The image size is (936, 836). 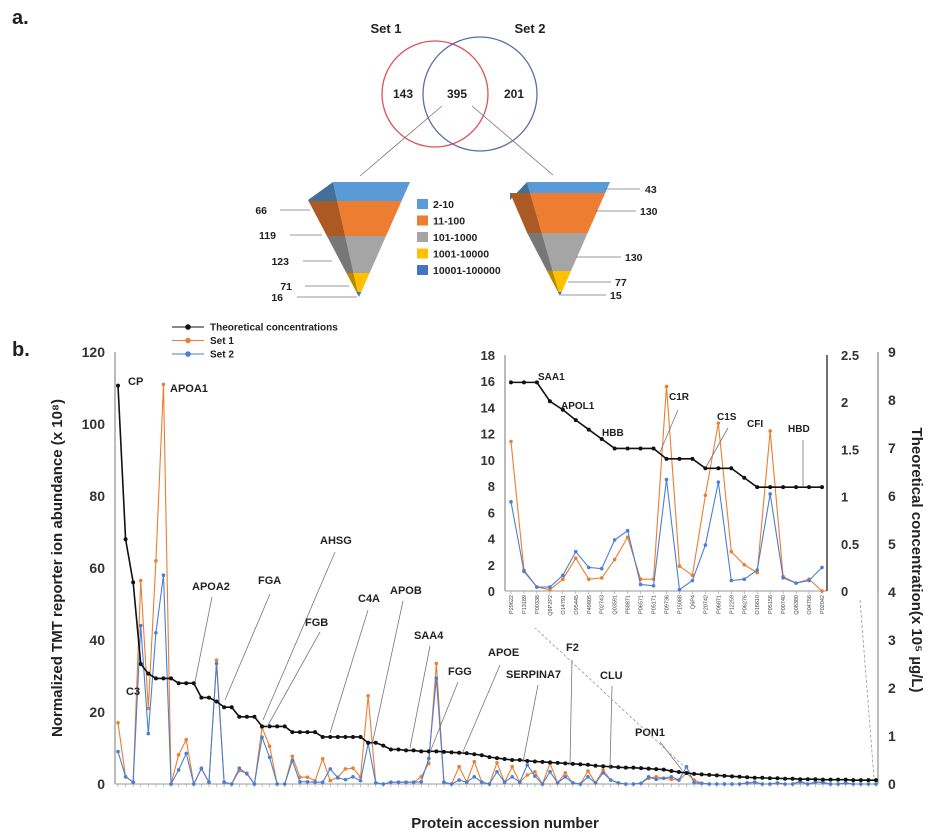 I want to click on venn-set2-label: Set 2, so click(x=529, y=28).